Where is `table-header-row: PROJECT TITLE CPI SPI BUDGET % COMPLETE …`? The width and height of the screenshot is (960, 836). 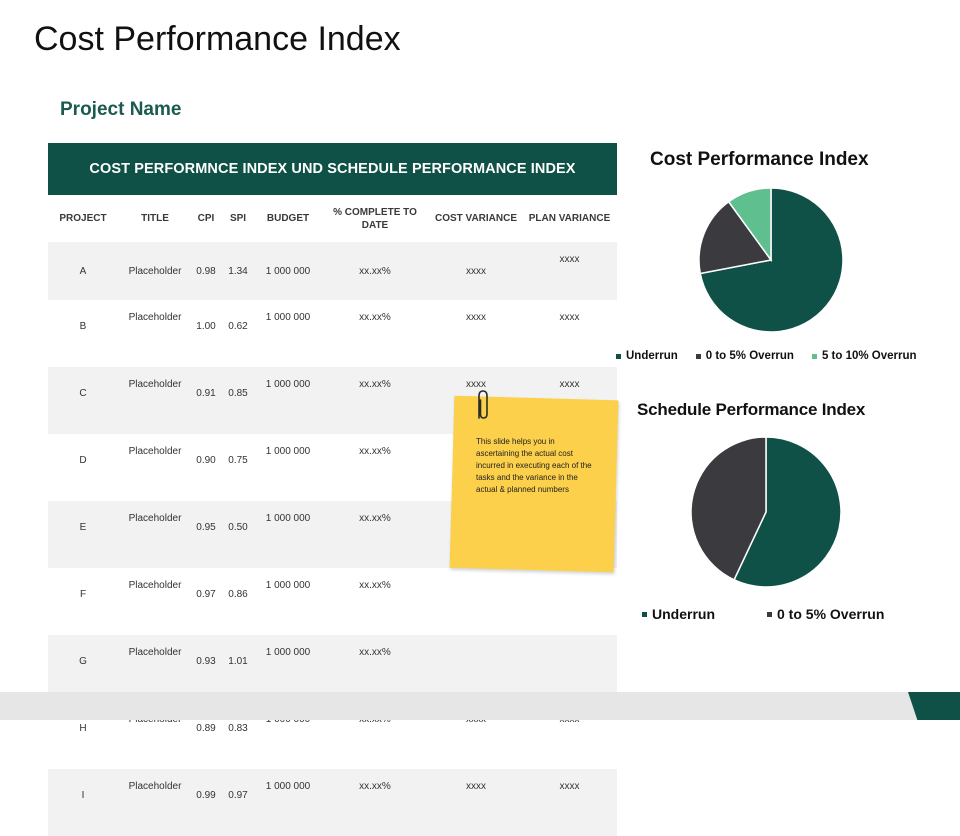
table-header-row: PROJECT TITLE CPI SPI BUDGET % COMPLETE … is located at coordinates (332, 218).